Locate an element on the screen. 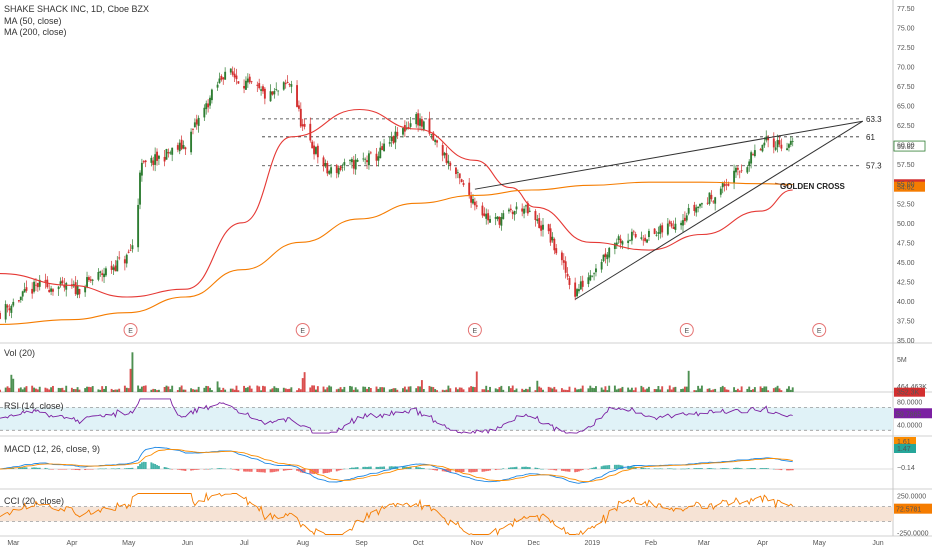  rsi-line is located at coordinates (396, 416).